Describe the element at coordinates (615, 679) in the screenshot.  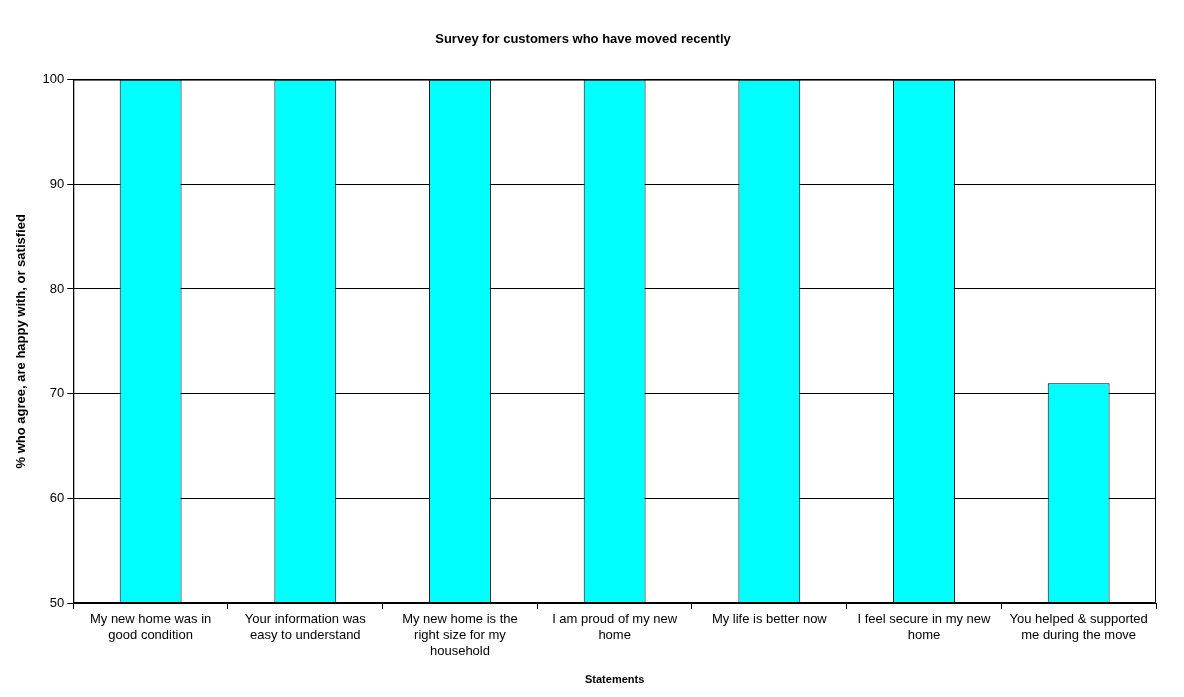
I see `x-axis-title: Statements` at that location.